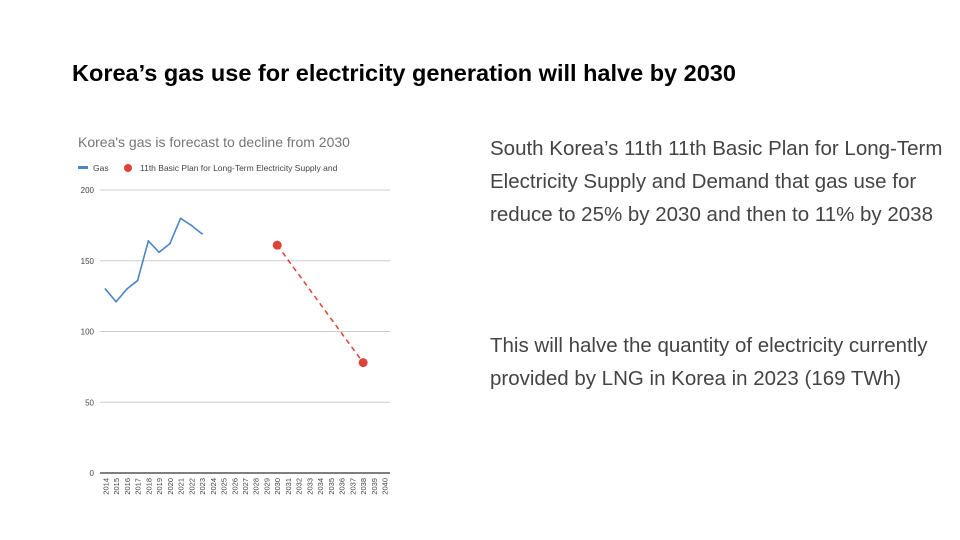 The width and height of the screenshot is (960, 540). Describe the element at coordinates (127, 486) in the screenshot. I see `x-tick-label: 2016` at that location.